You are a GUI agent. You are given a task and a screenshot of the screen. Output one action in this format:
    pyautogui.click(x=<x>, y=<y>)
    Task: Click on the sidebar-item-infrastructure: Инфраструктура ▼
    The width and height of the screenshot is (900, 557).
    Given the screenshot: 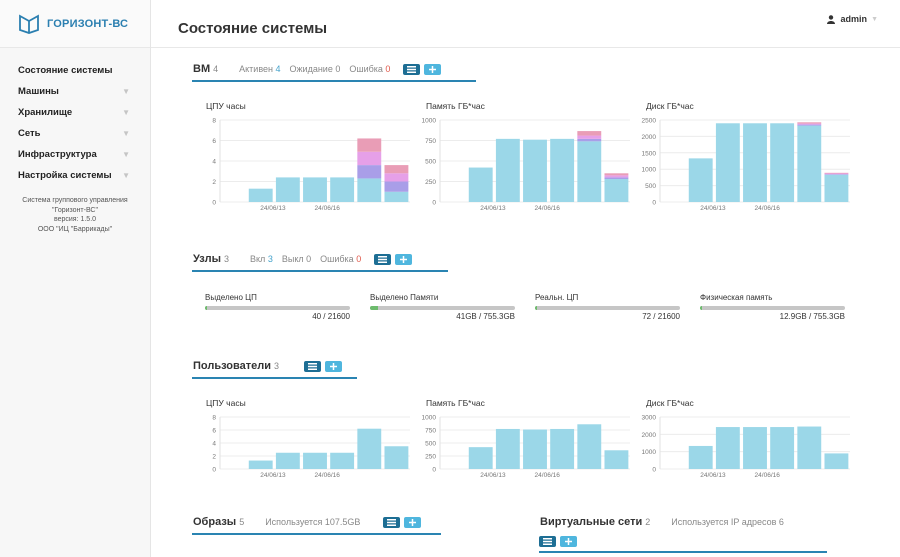 What is the action you would take?
    pyautogui.click(x=75, y=154)
    